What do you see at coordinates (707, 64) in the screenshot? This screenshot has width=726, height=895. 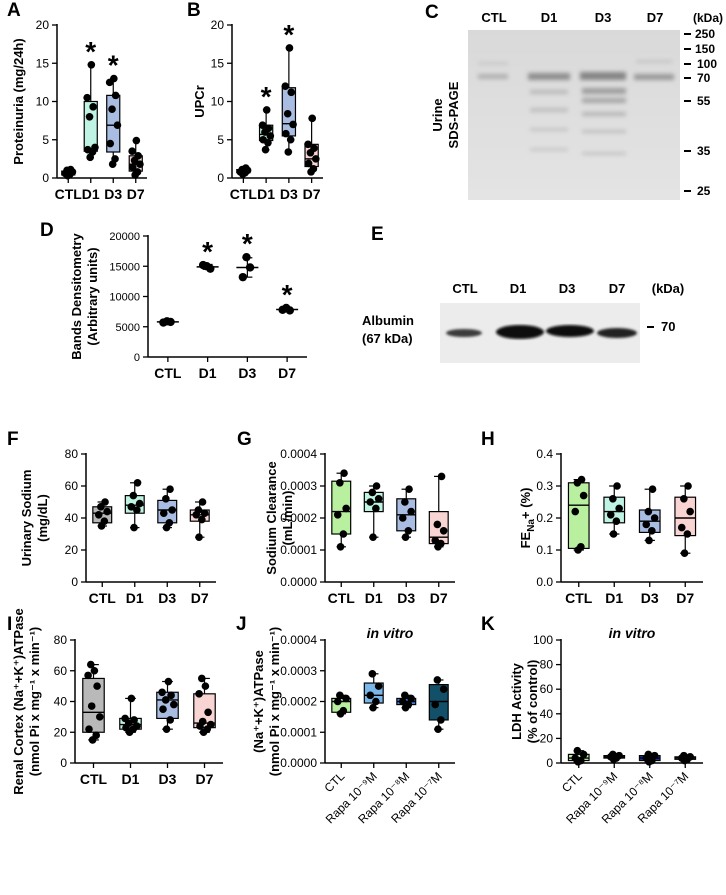 I see `gel-c-marker-100: 100` at bounding box center [707, 64].